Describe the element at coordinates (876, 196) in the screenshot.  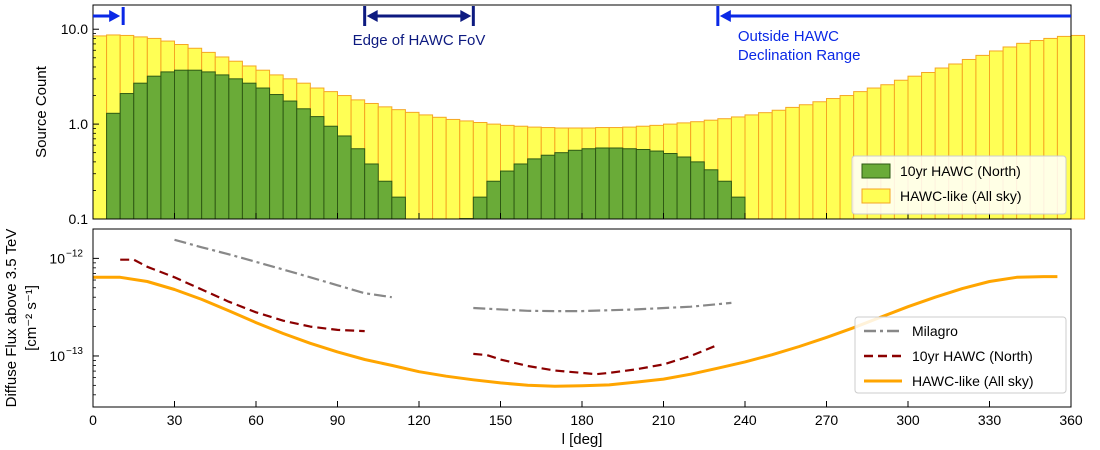
I see `legend-swatch-allsky` at that location.